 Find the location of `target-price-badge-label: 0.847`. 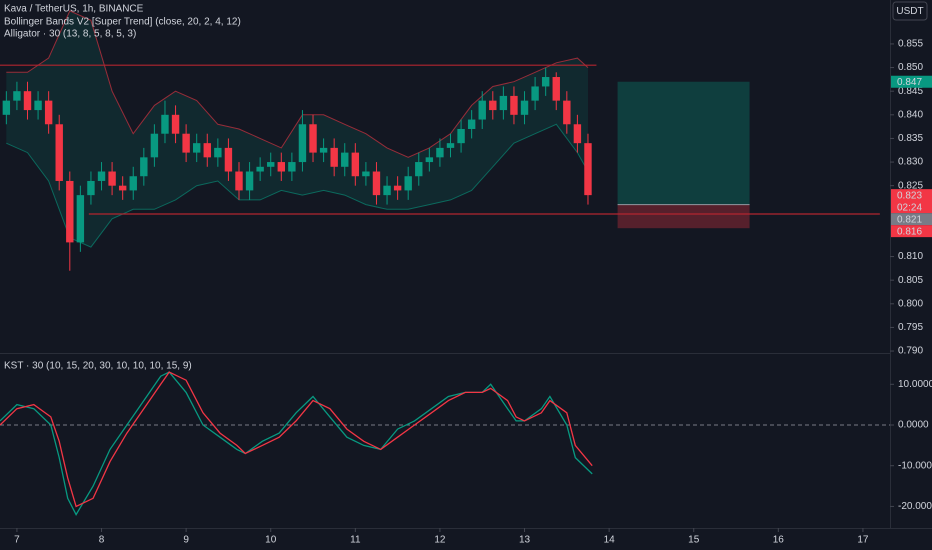

target-price-badge-label: 0.847 is located at coordinates (909, 82).